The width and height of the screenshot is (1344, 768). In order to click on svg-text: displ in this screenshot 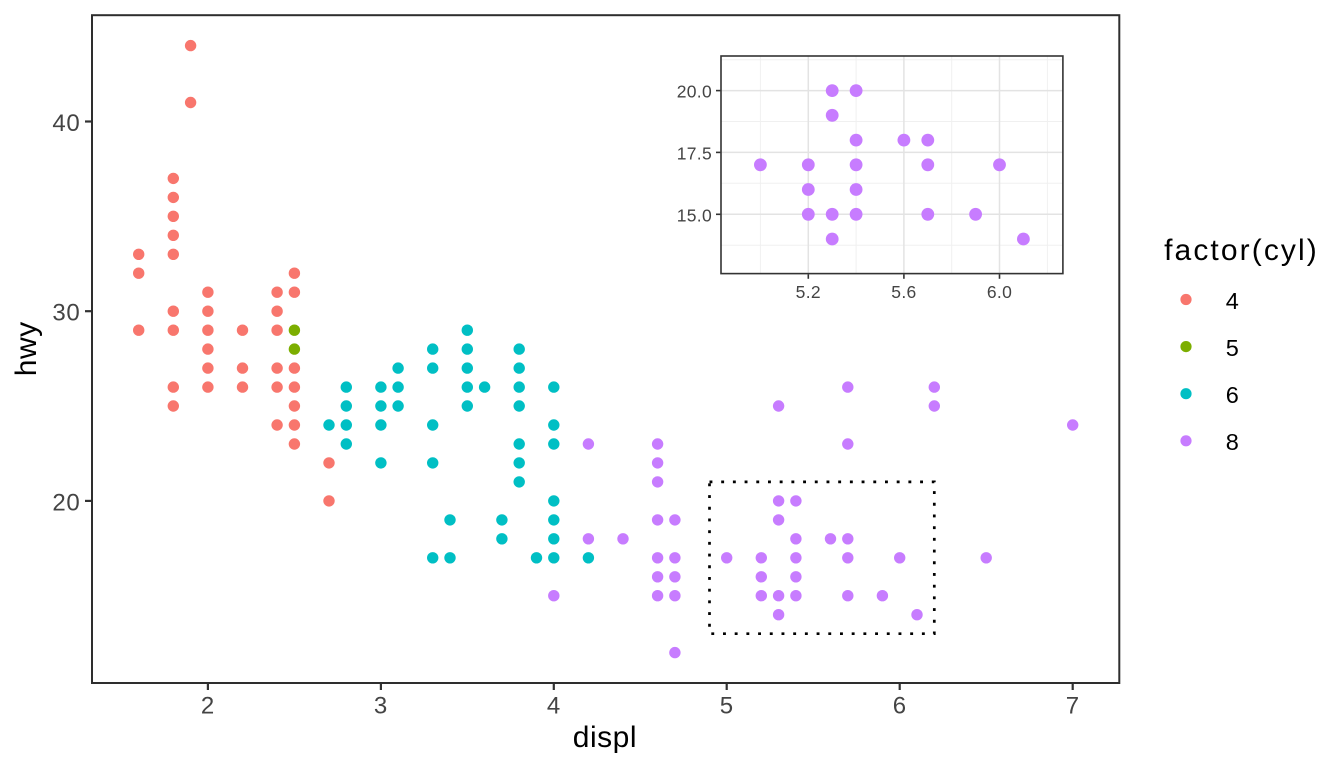, I will do `click(605, 737)`.